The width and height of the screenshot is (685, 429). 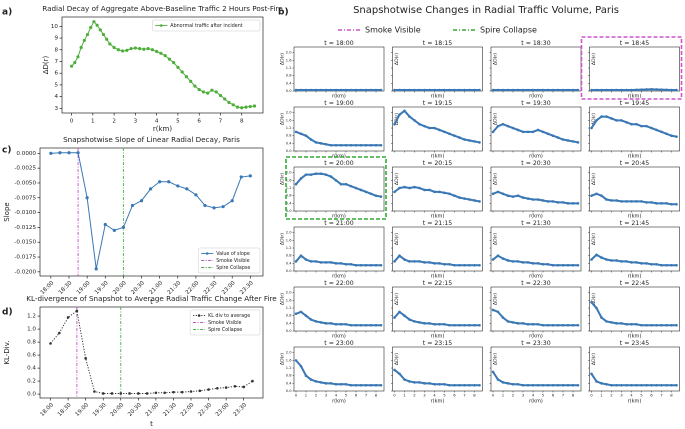 What do you see at coordinates (206, 25) in the screenshot?
I see `legend-box` at bounding box center [206, 25].